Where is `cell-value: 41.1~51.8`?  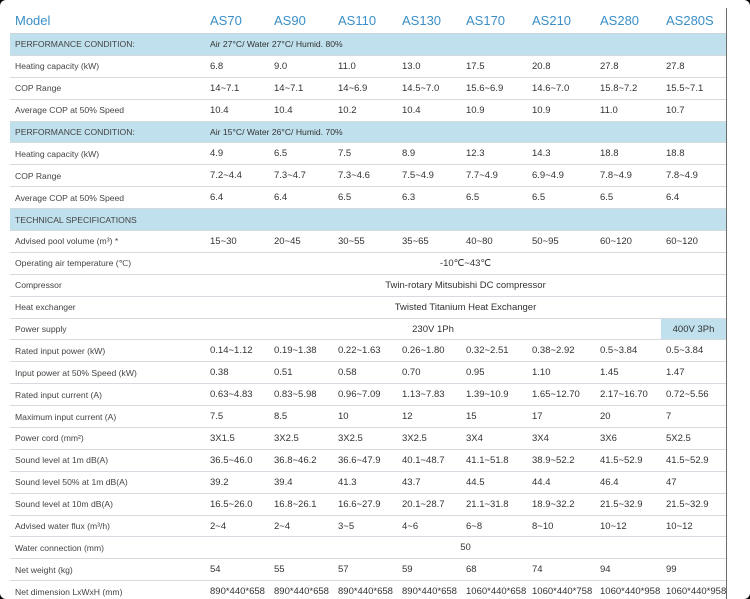 cell-value: 41.1~51.8 is located at coordinates (494, 460).